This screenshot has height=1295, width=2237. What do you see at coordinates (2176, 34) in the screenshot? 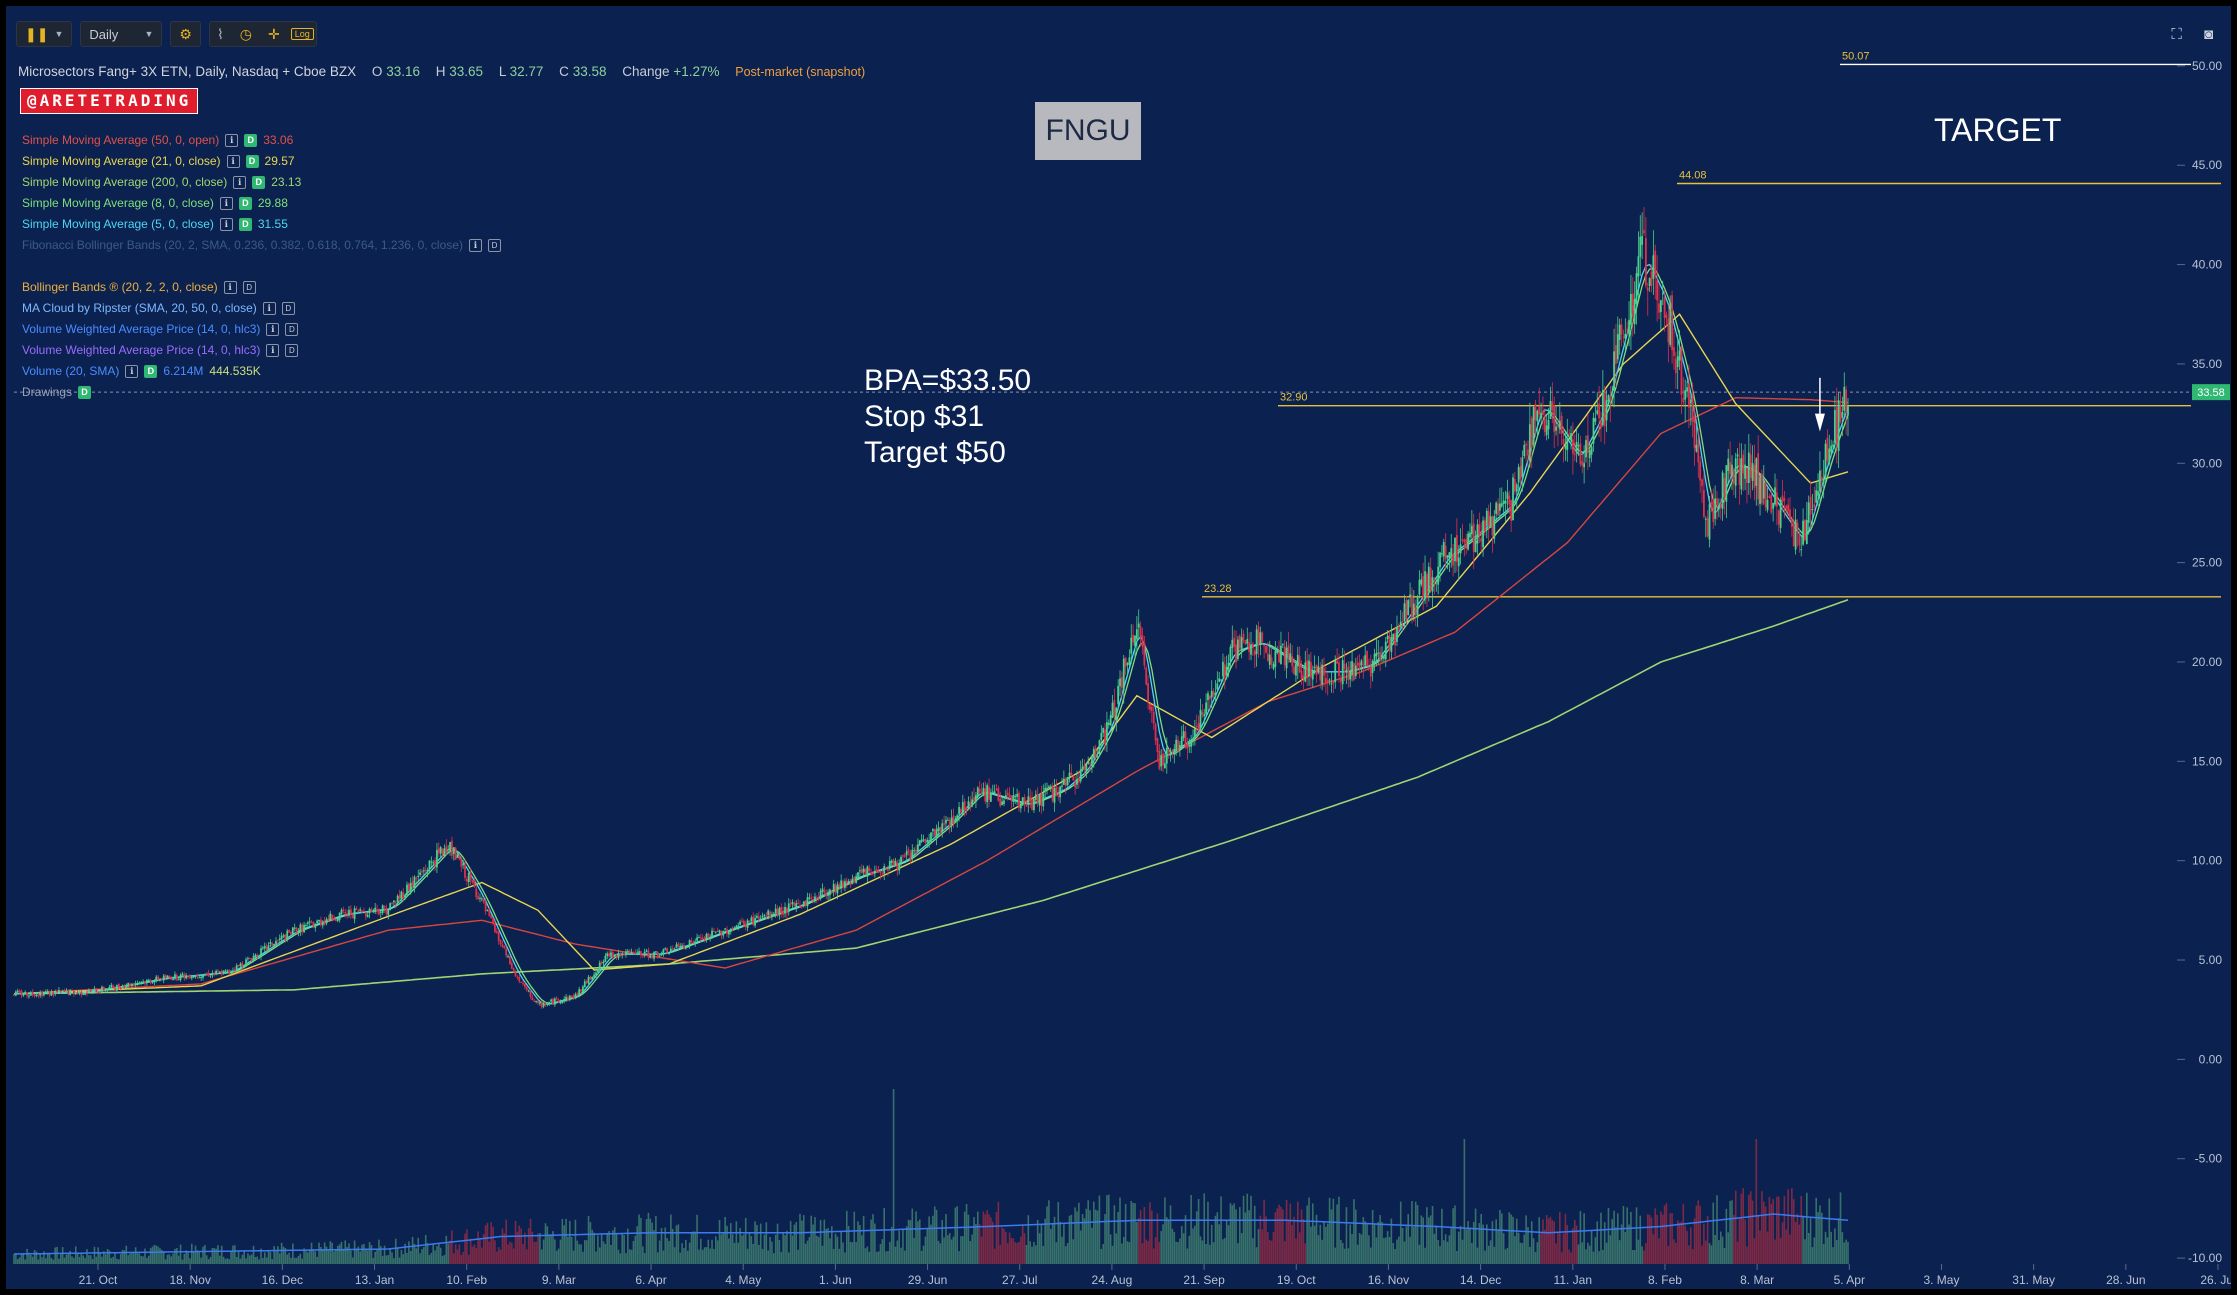
I see `fullscreen-icon: ⛶` at bounding box center [2176, 34].